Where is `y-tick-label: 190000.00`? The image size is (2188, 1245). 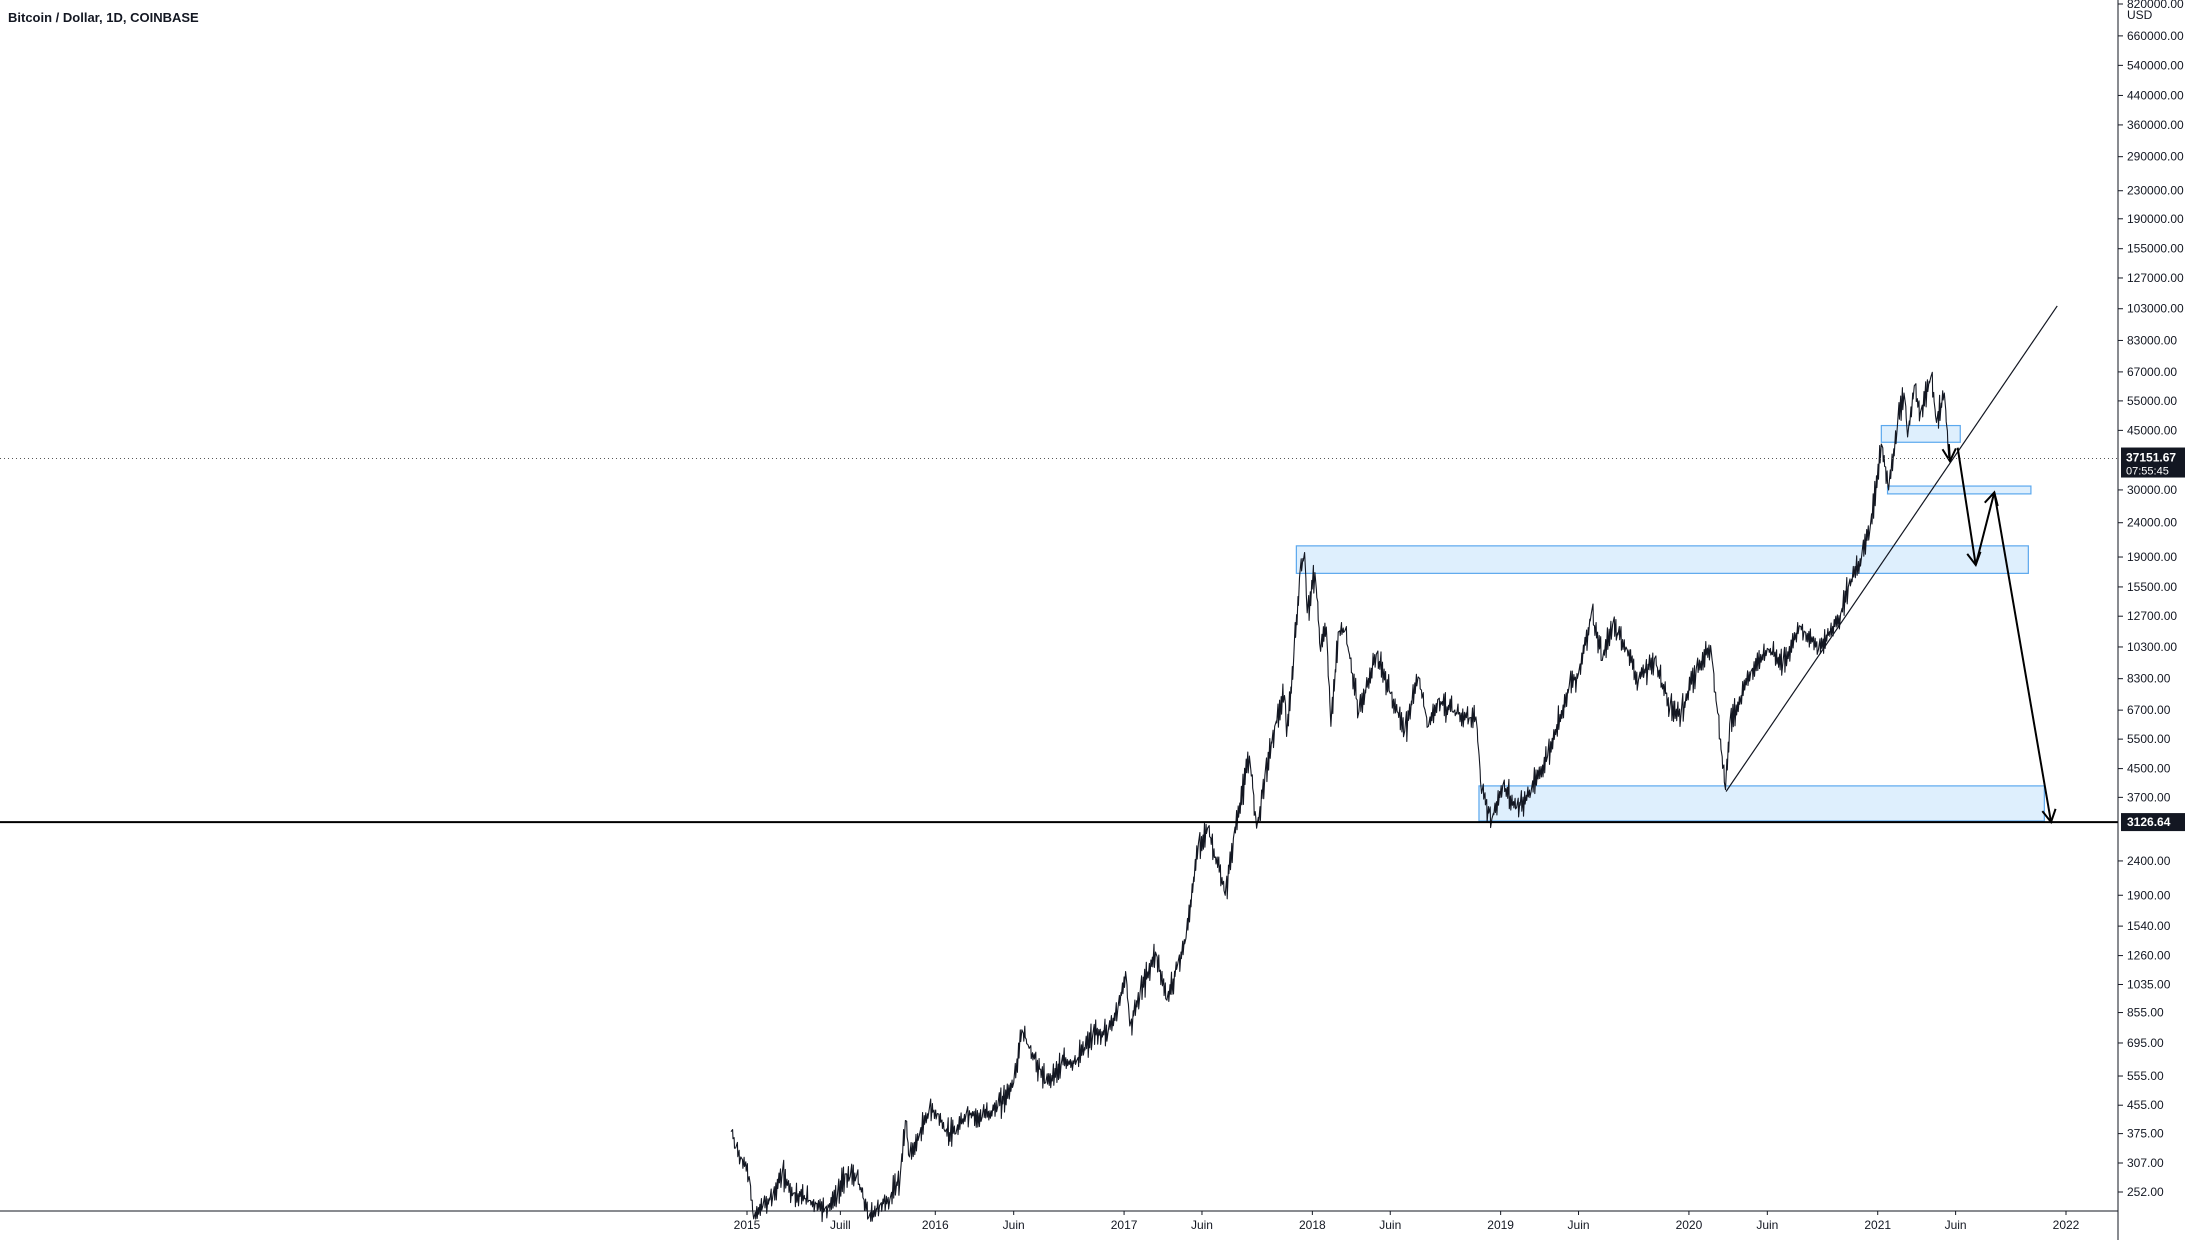 y-tick-label: 190000.00 is located at coordinates (2155, 219).